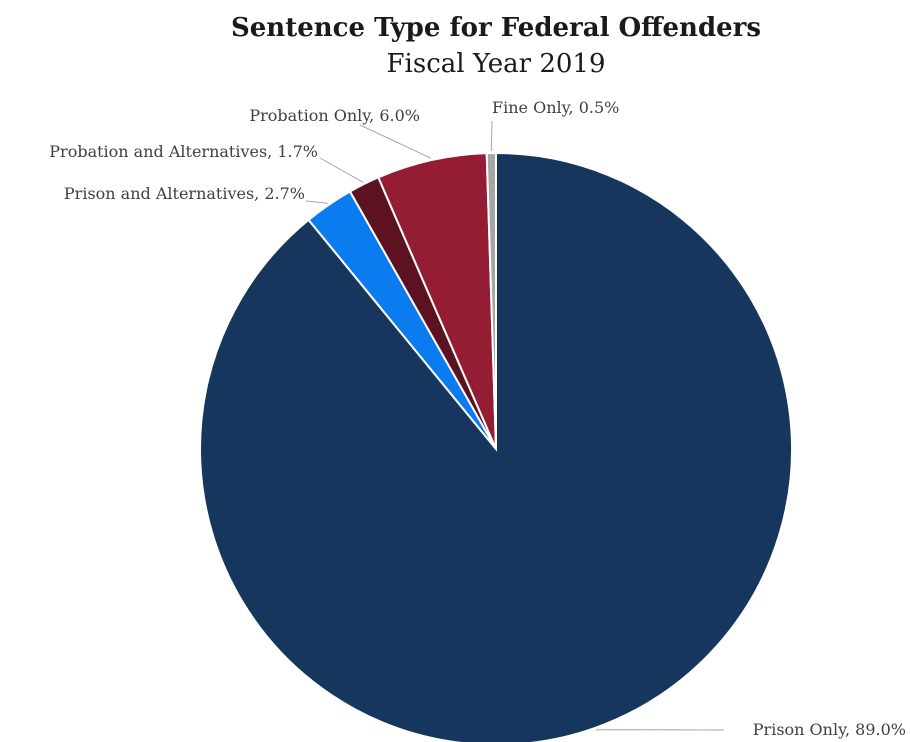  Describe the element at coordinates (334, 115) in the screenshot. I see `slice-label-probation-only: Probation Only, 6.0%` at that location.